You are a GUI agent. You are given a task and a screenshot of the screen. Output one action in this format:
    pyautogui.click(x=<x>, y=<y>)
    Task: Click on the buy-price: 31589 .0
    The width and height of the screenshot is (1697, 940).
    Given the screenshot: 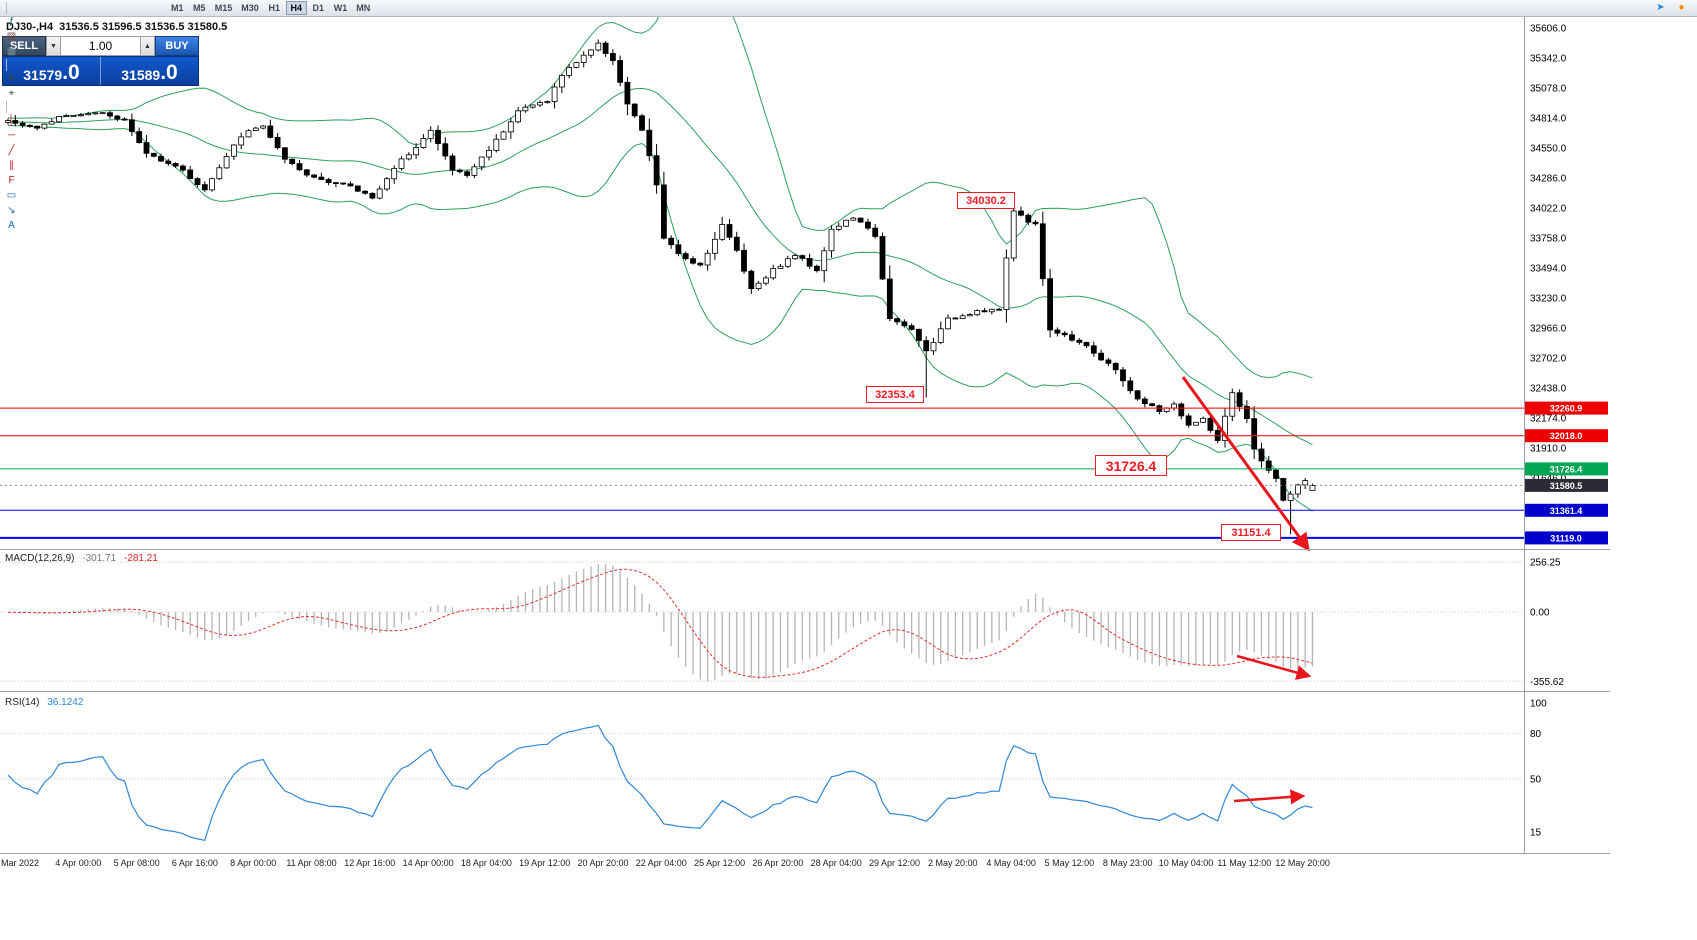 What is the action you would take?
    pyautogui.click(x=149, y=71)
    